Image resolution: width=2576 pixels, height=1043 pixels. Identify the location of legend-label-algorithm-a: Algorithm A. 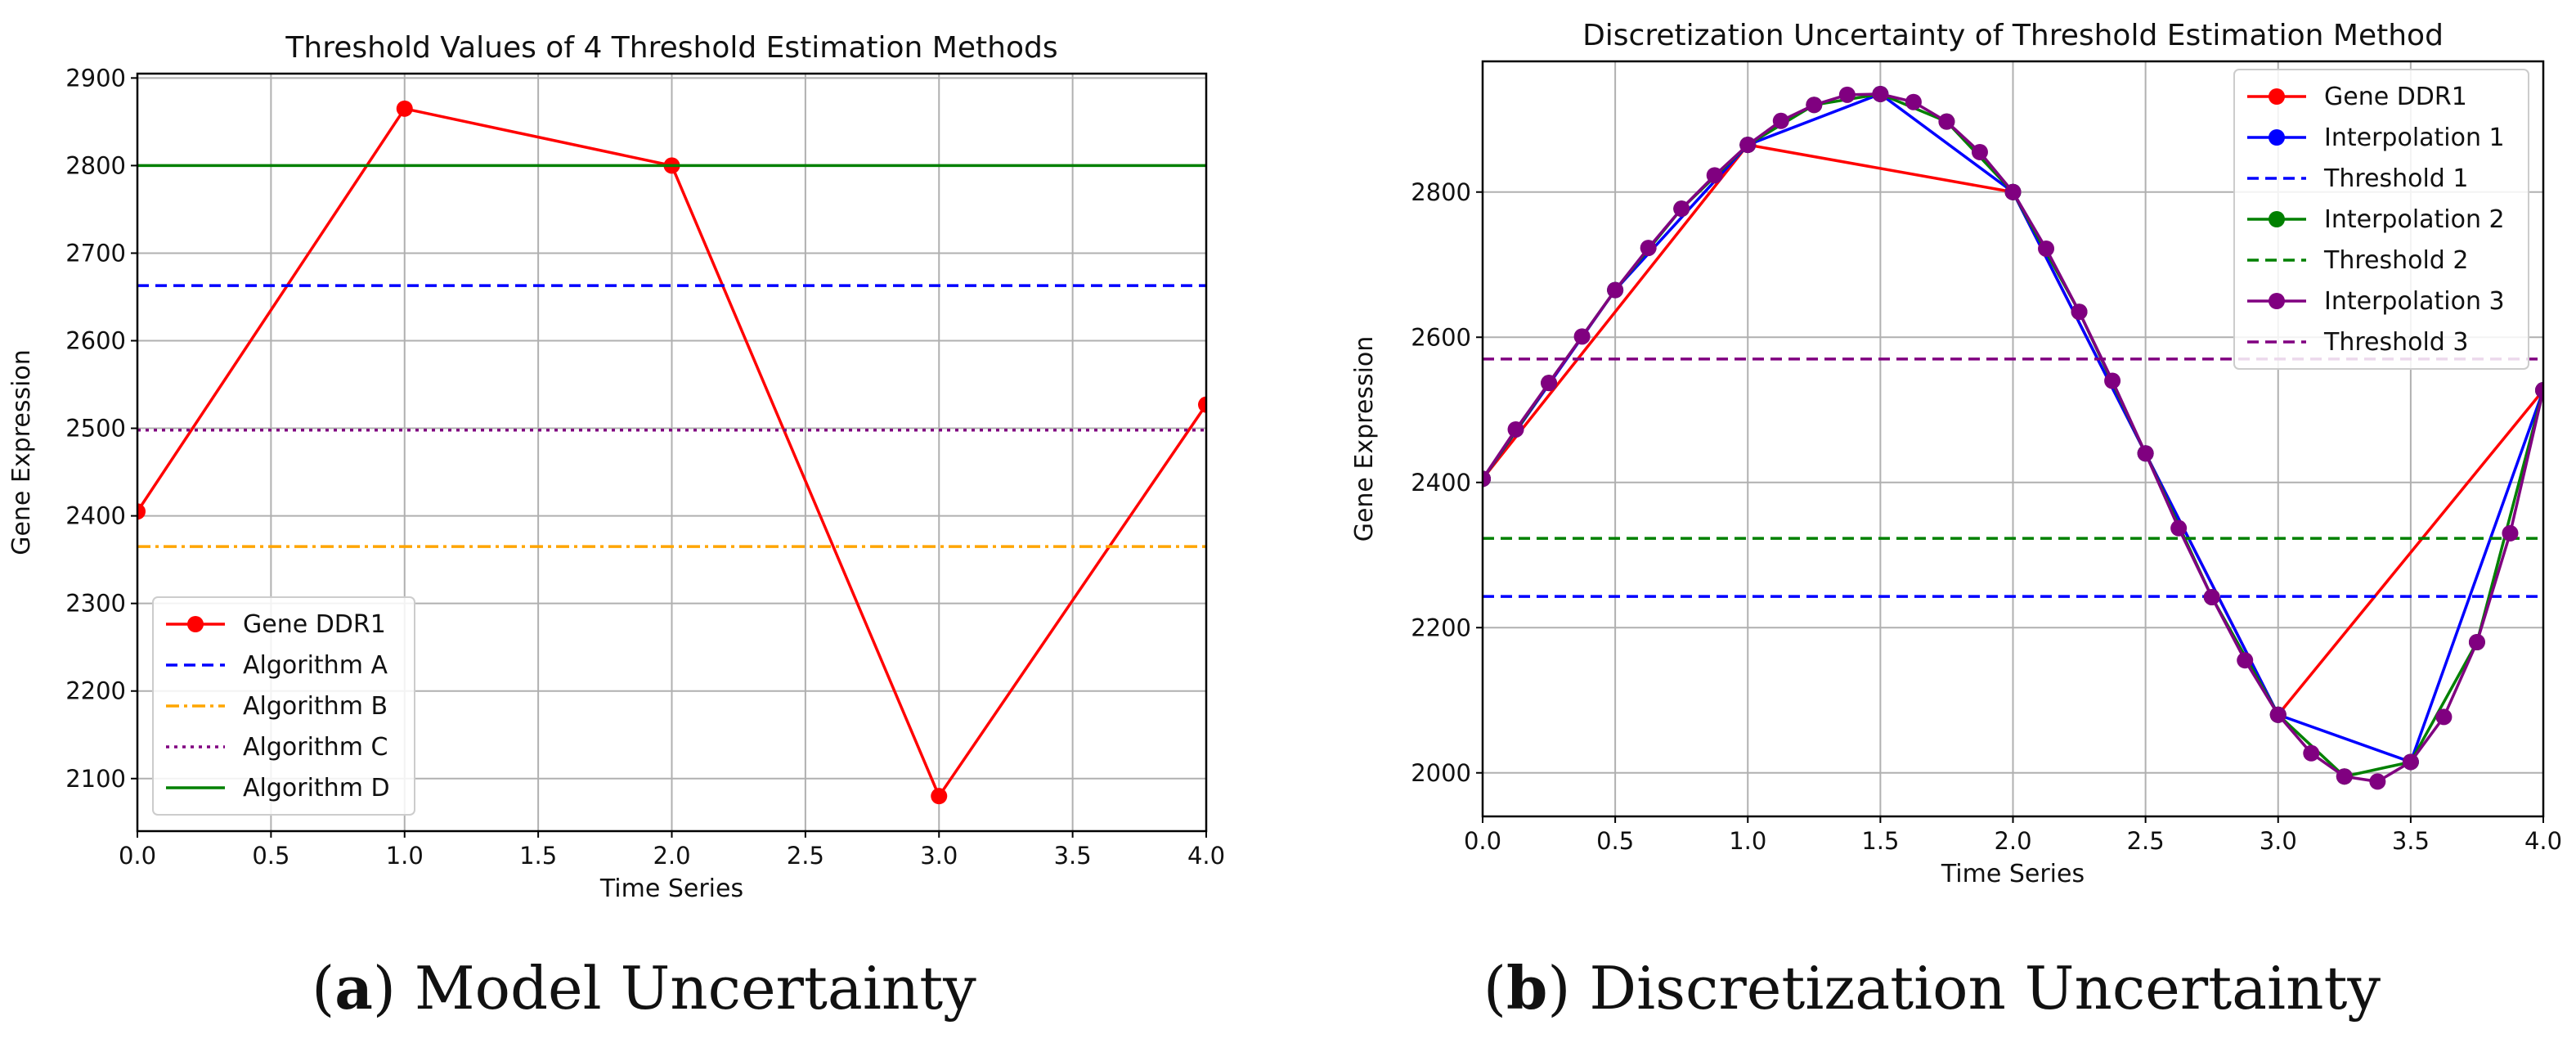
(316, 665).